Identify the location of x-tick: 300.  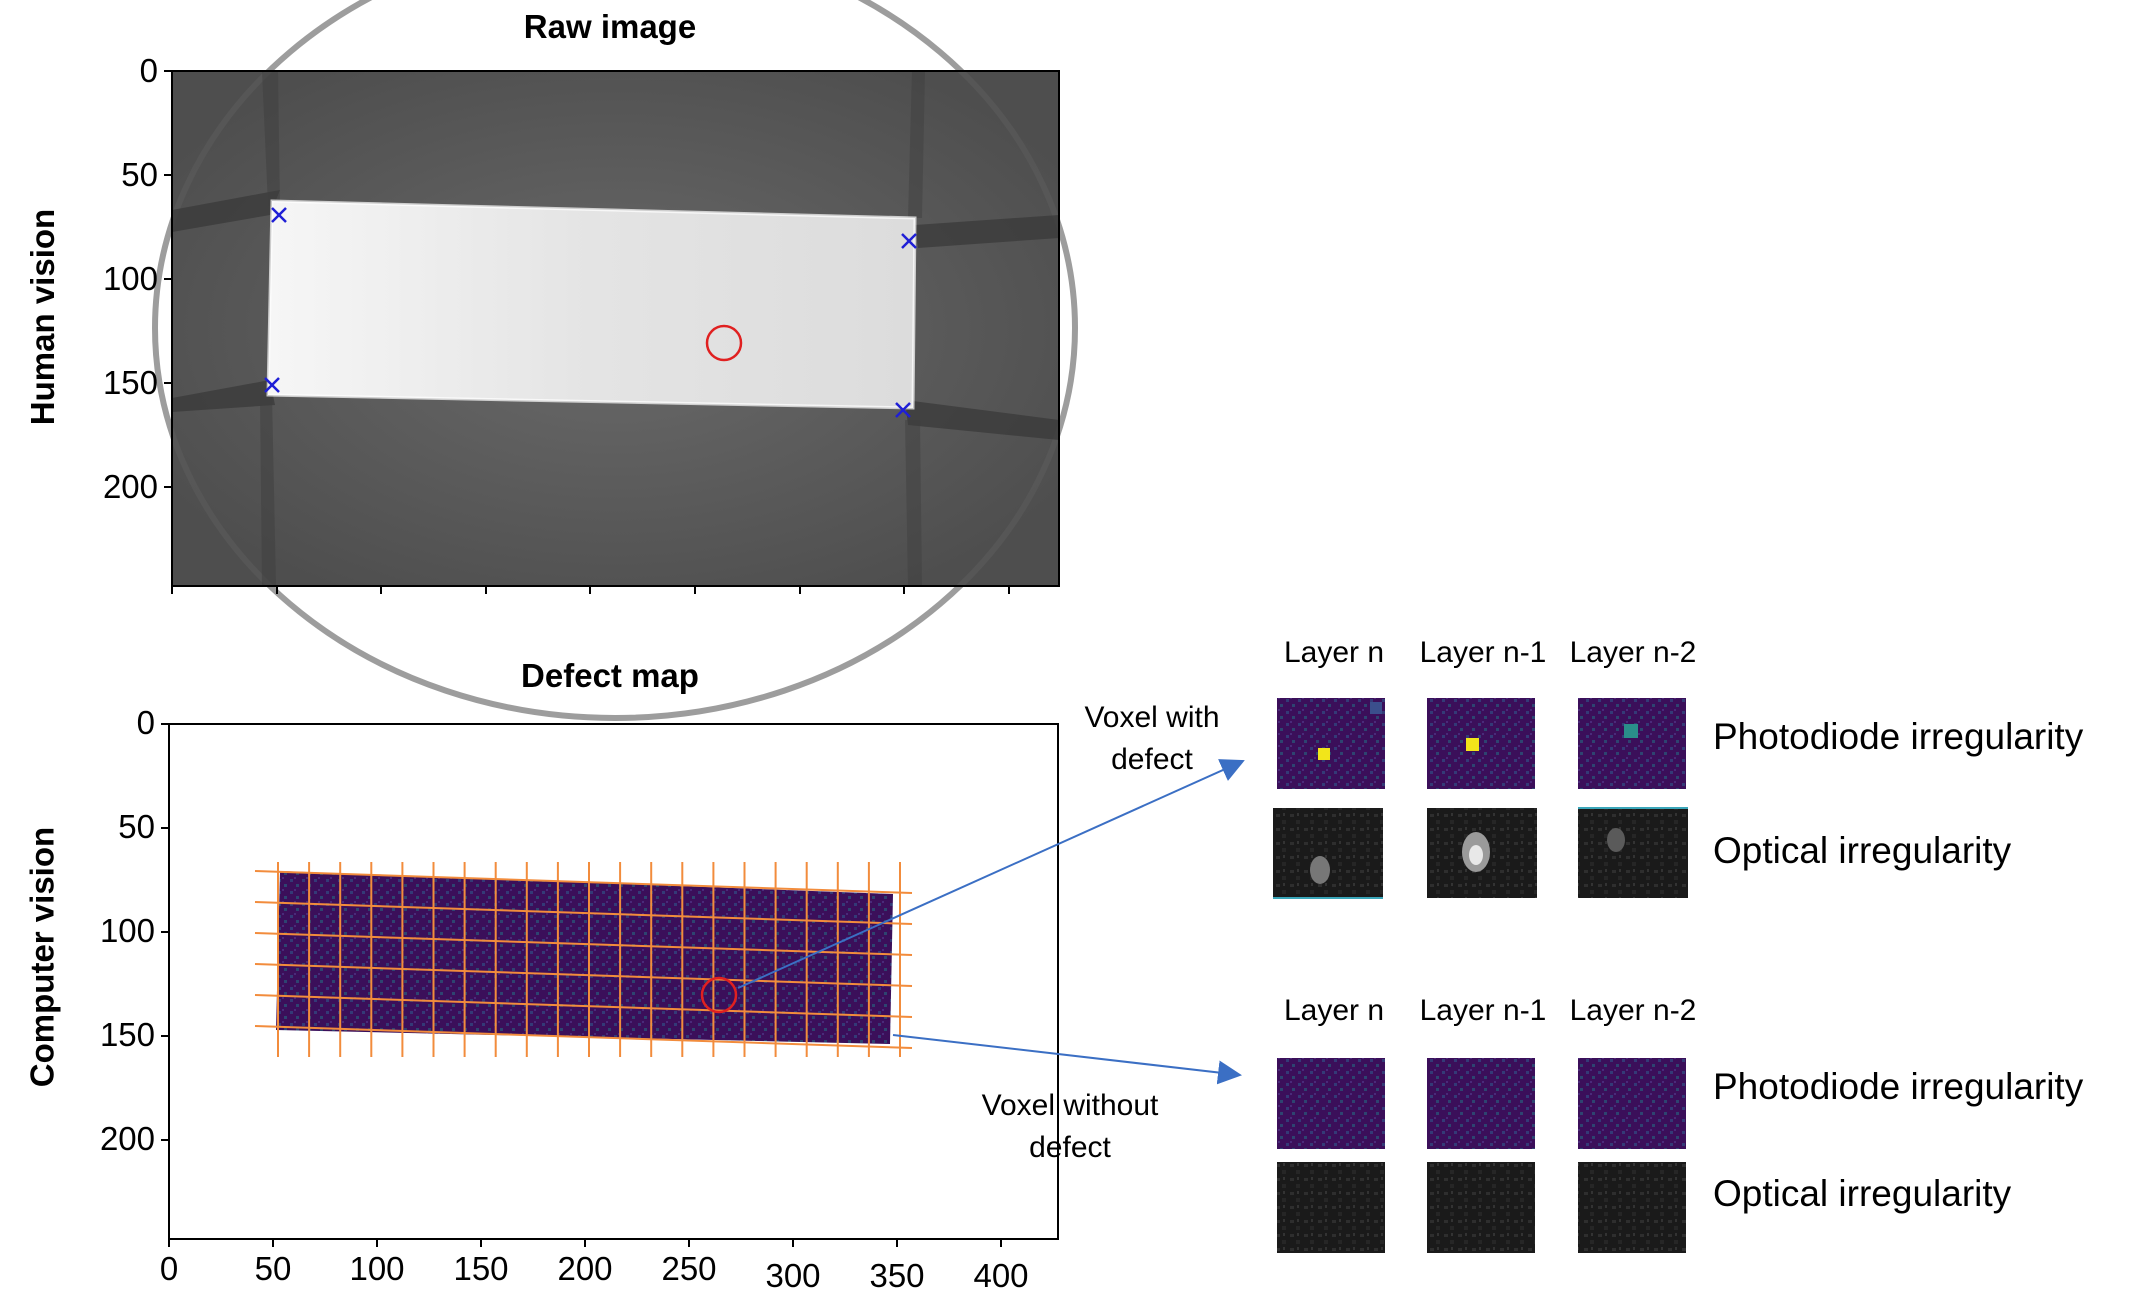
(793, 1275).